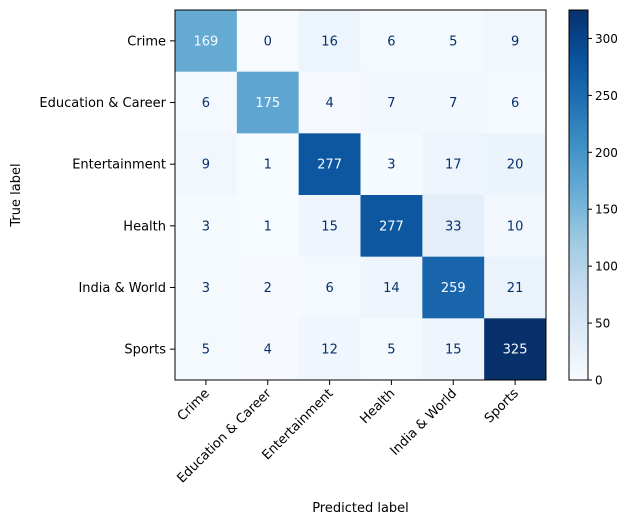 The height and width of the screenshot is (524, 633). What do you see at coordinates (502, 406) in the screenshot?
I see `x-tick-label: Sports` at bounding box center [502, 406].